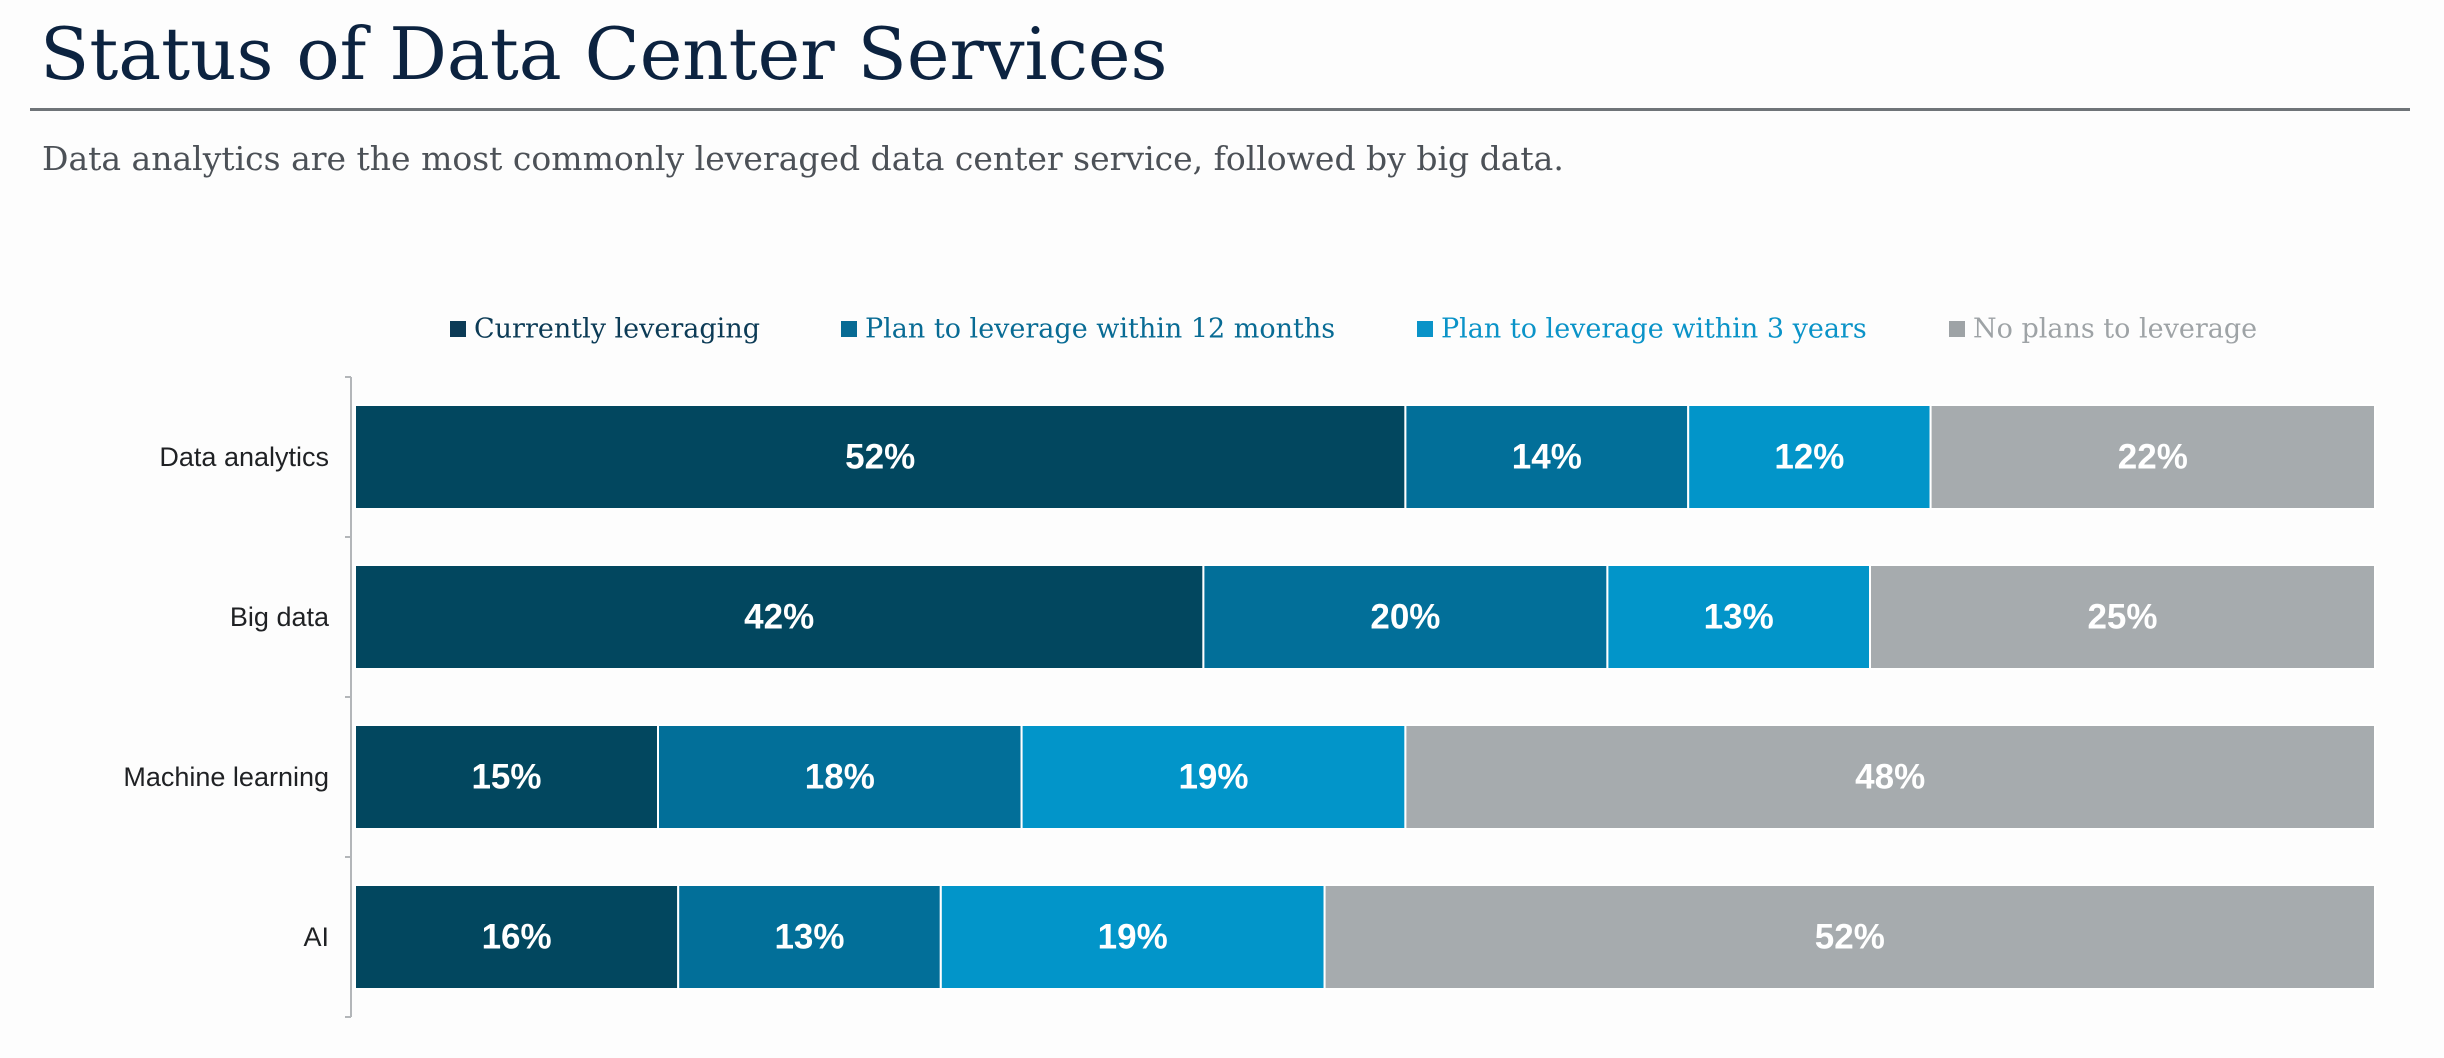 The image size is (2444, 1058). I want to click on legend-label-plan-to-leverage-within-12-months: Plan to leverage within 12 months, so click(1100, 329).